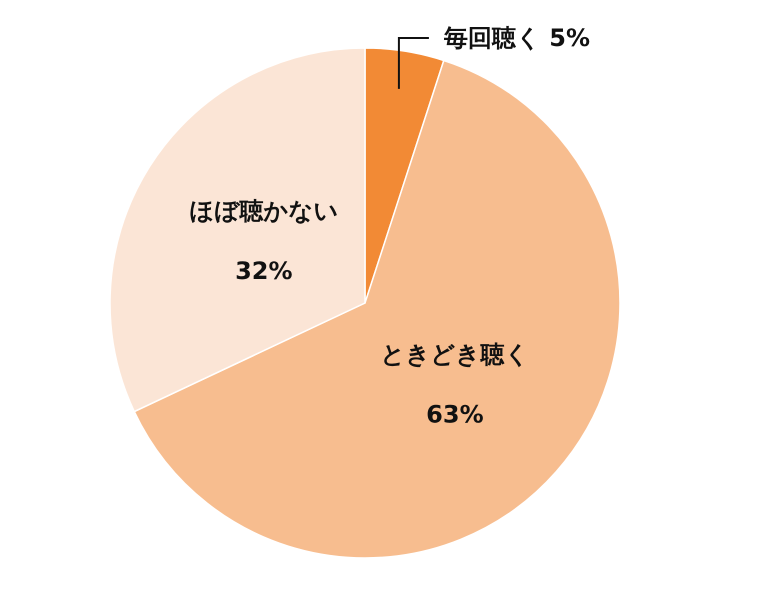 Image resolution: width=760 pixels, height=600 pixels. What do you see at coordinates (455, 414) in the screenshot?
I see `data-label: 63%` at bounding box center [455, 414].